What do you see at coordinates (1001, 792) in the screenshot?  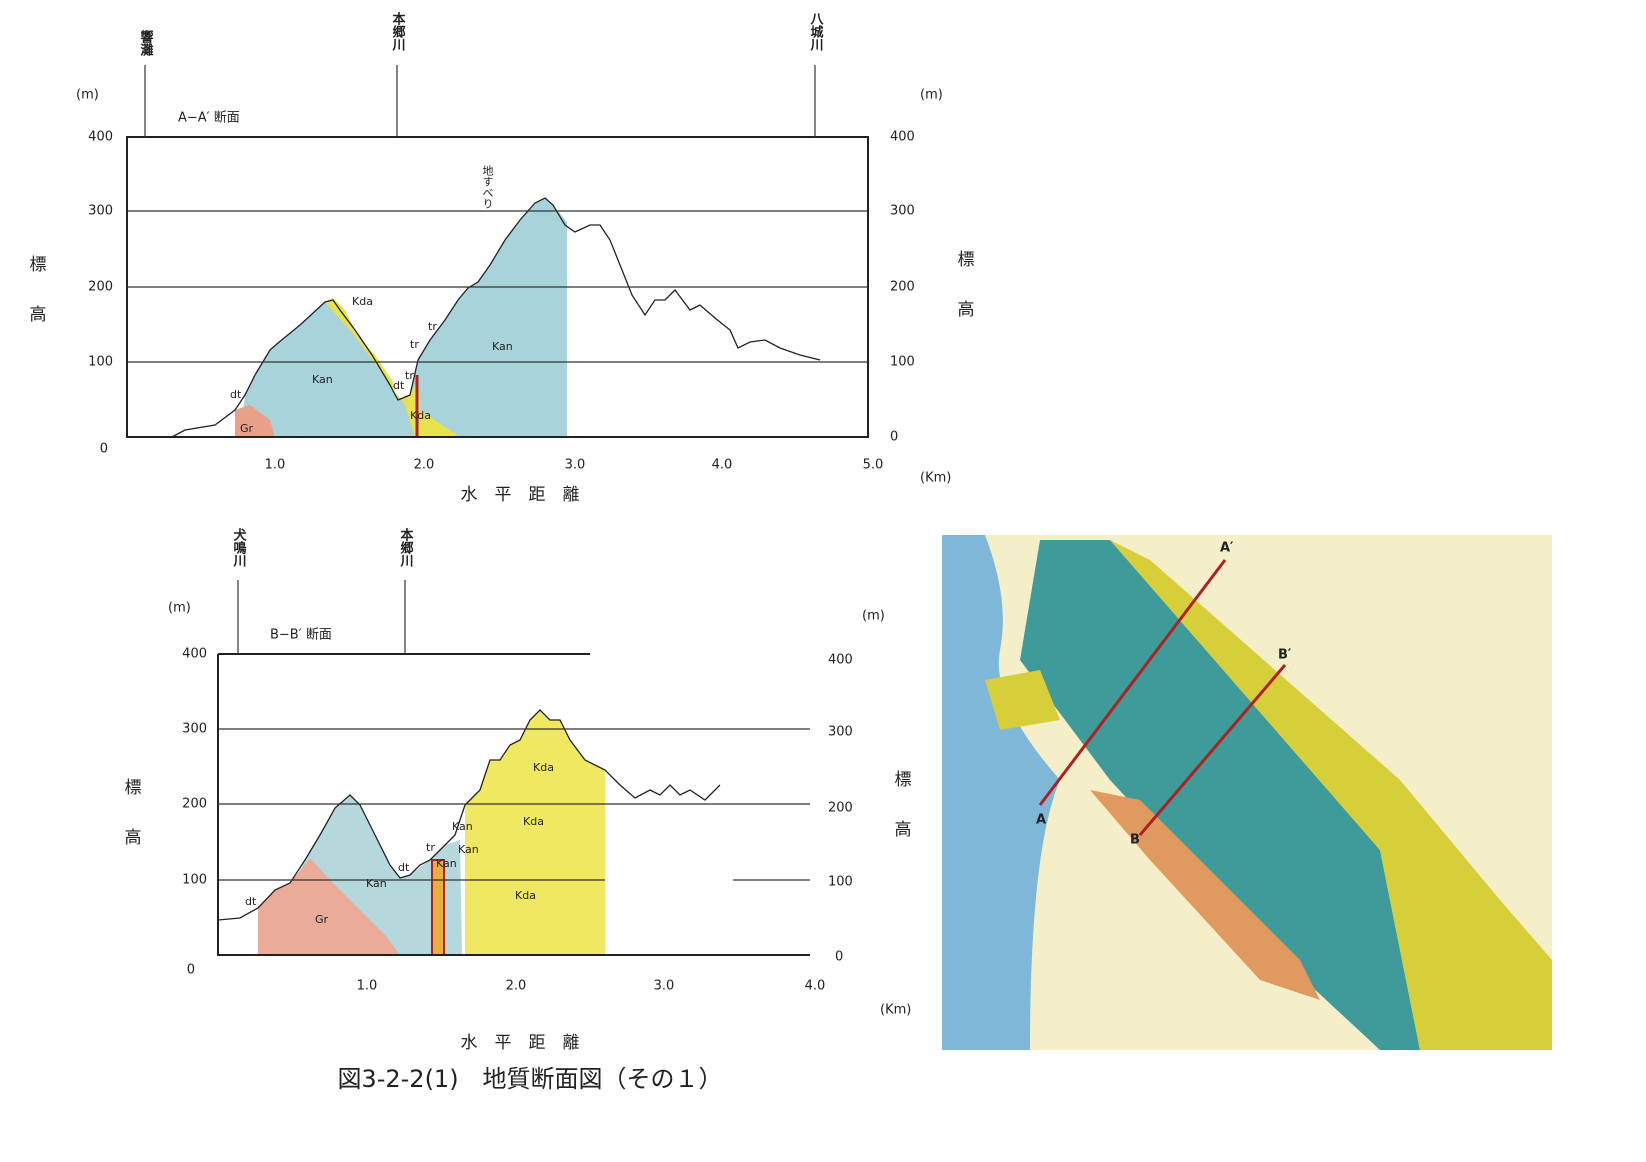 I see `map-sea` at bounding box center [1001, 792].